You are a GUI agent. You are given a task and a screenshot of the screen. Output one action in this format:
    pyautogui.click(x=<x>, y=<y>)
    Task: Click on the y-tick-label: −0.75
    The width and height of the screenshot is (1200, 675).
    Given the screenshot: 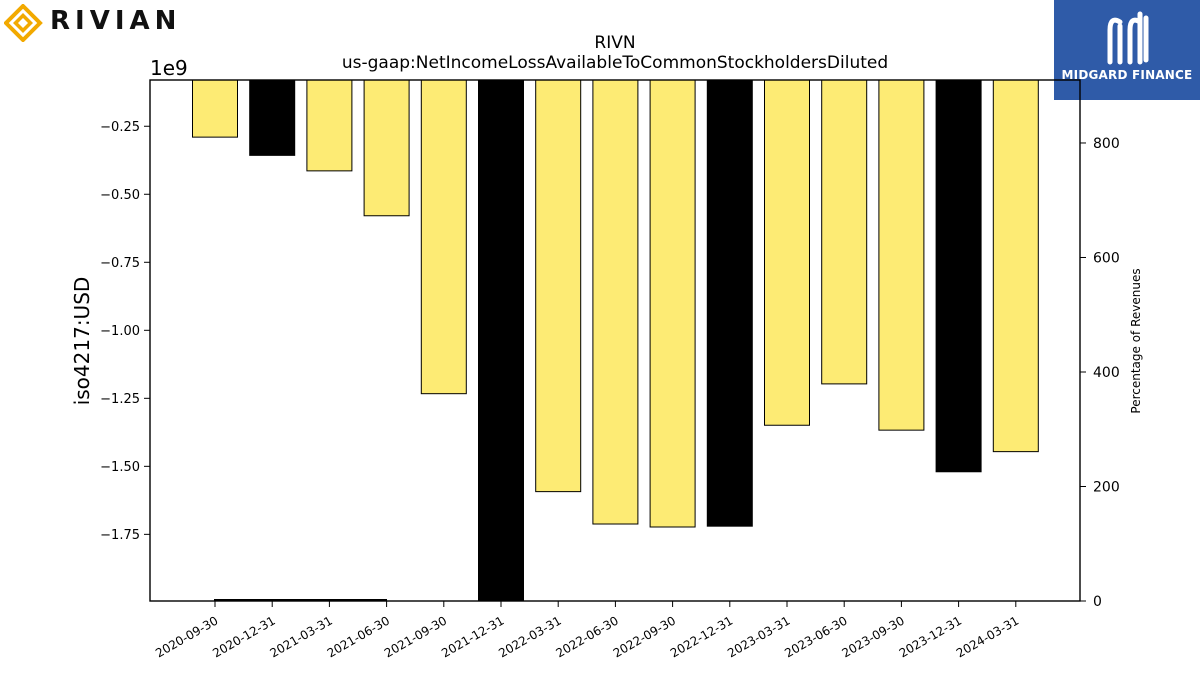 What is the action you would take?
    pyautogui.click(x=120, y=263)
    